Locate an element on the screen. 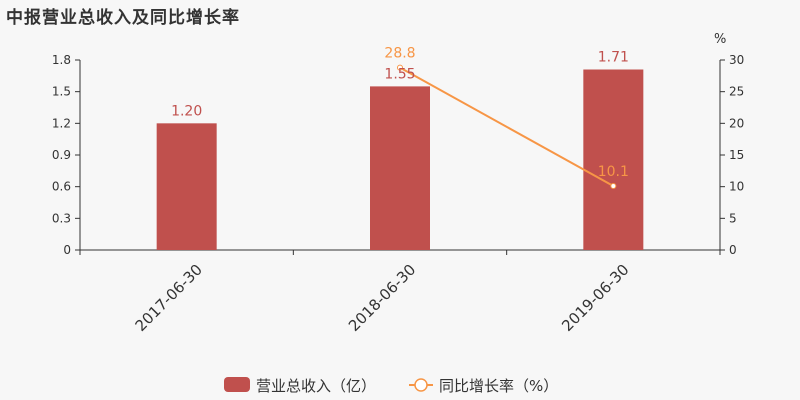 The image size is (800, 400). line-layer is located at coordinates (507, 127).